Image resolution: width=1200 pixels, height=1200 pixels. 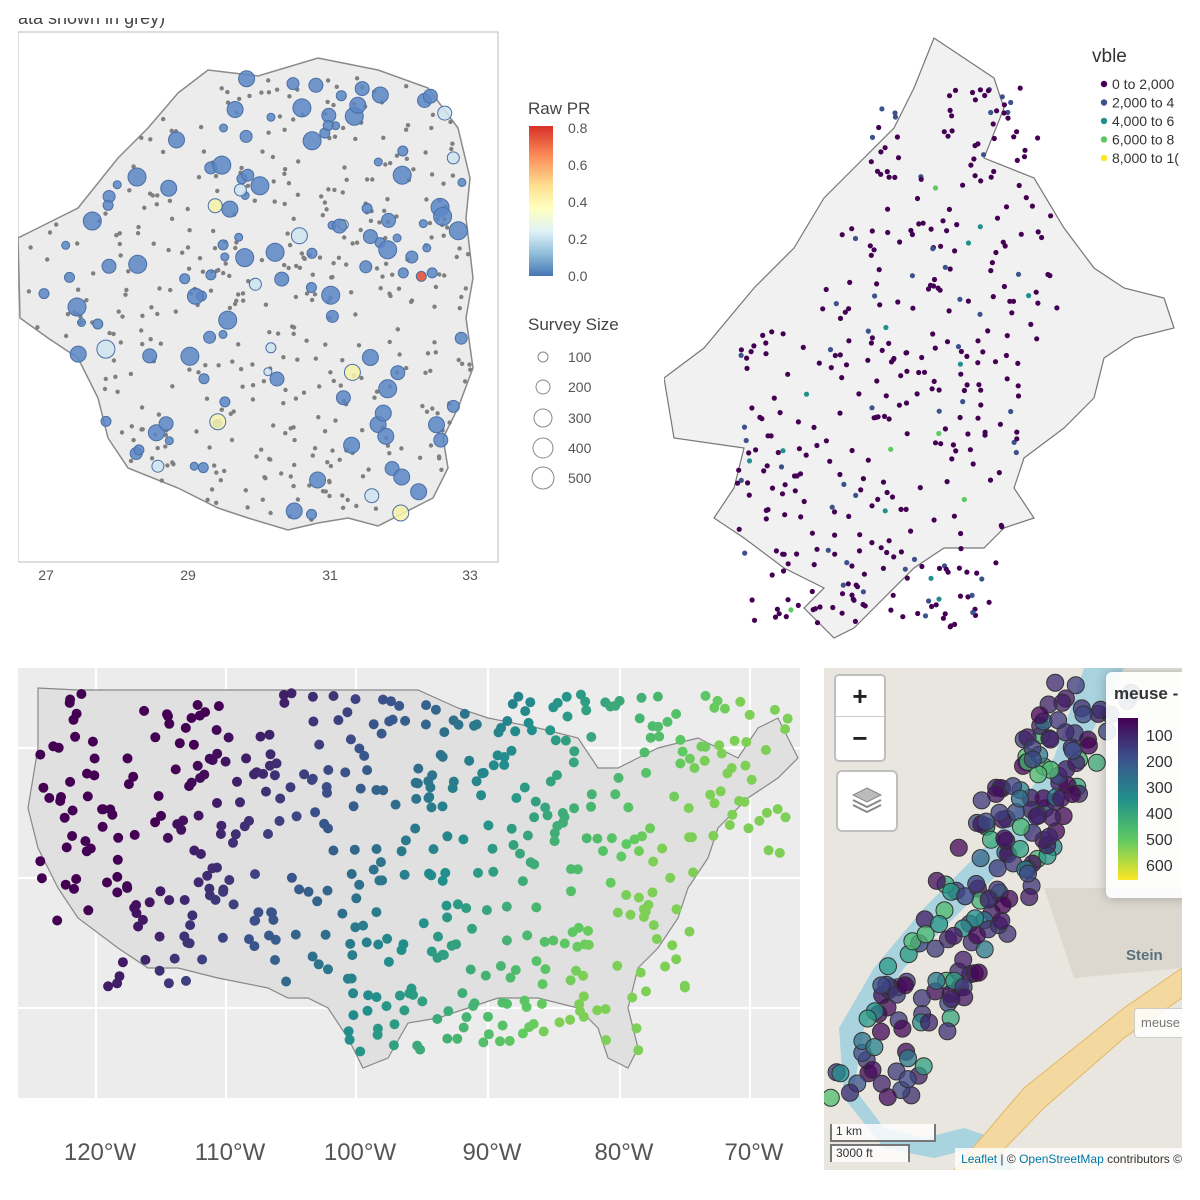 I want to click on legend-symbol, so click(x=1104, y=158).